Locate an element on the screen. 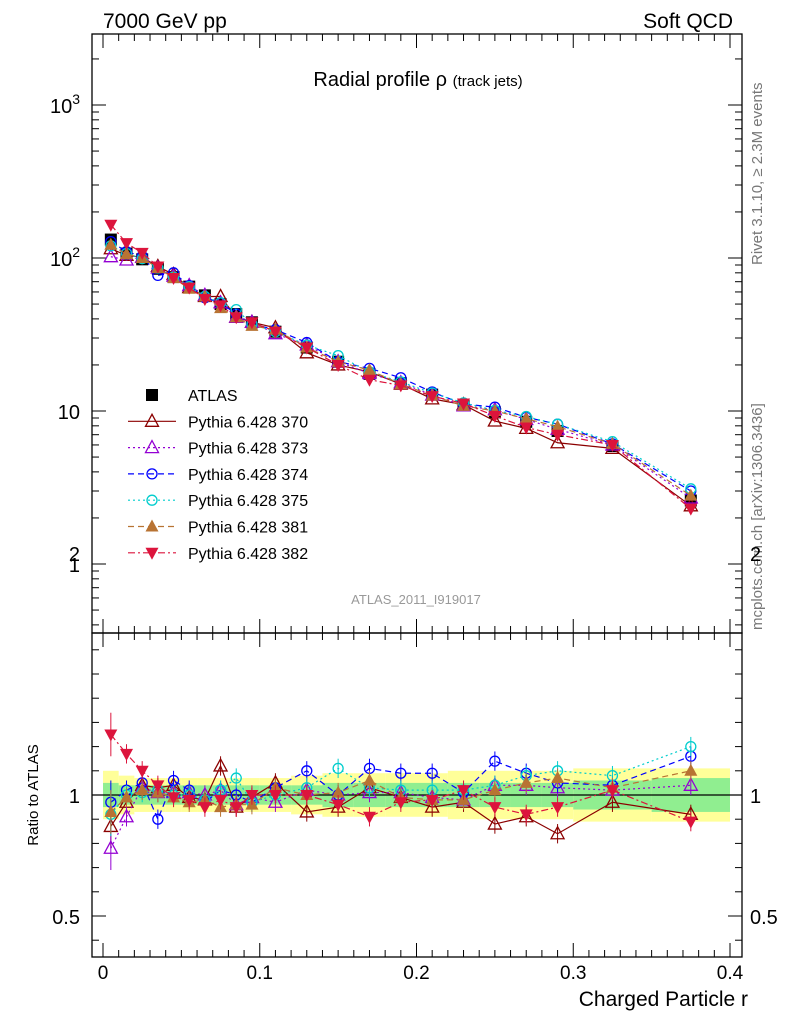 This screenshot has width=786, height=1029. chart-title-sub: (track jets) is located at coordinates (488, 81).